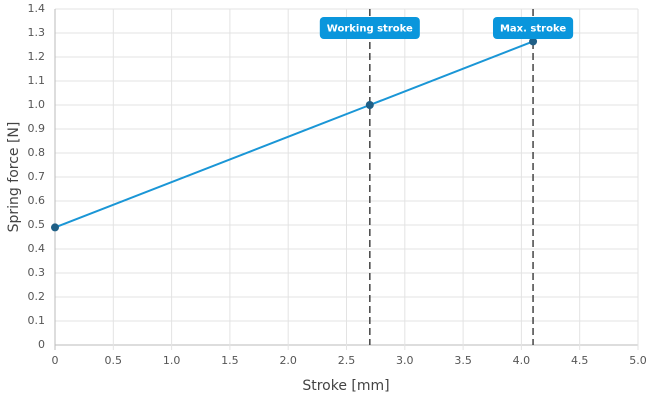 This screenshot has height=400, width=650. I want to click on y-tick-label: 0.8, so click(37, 152).